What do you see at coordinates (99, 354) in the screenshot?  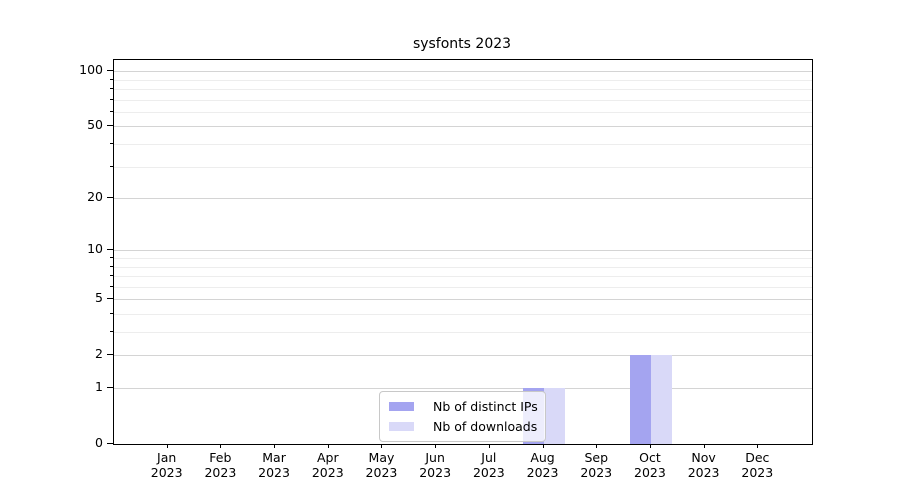 I see `y-axis-label: 2` at bounding box center [99, 354].